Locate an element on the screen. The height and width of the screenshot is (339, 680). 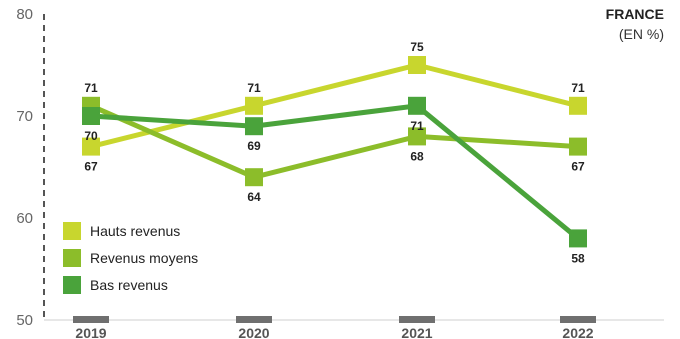
x-tick-label: 2021 is located at coordinates (416, 332).